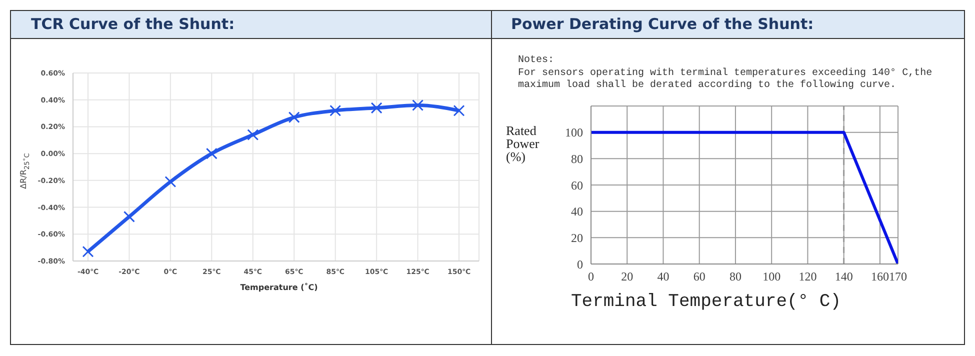 The height and width of the screenshot is (356, 975). What do you see at coordinates (577, 185) in the screenshot?
I see `y-tick-label: 60` at bounding box center [577, 185].